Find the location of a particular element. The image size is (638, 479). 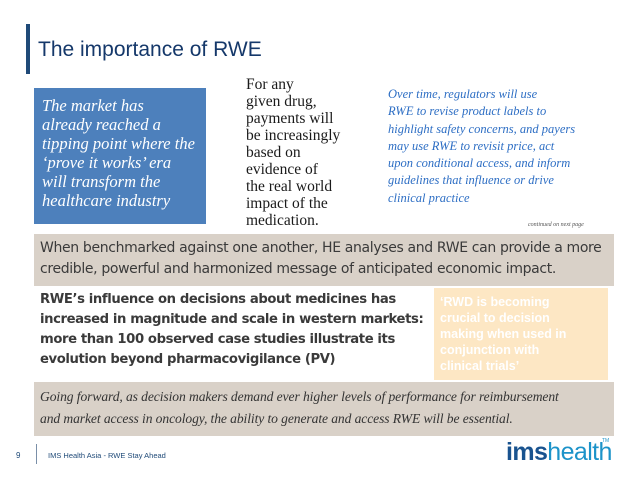

quote-line: will transform the is located at coordinates (101, 181).